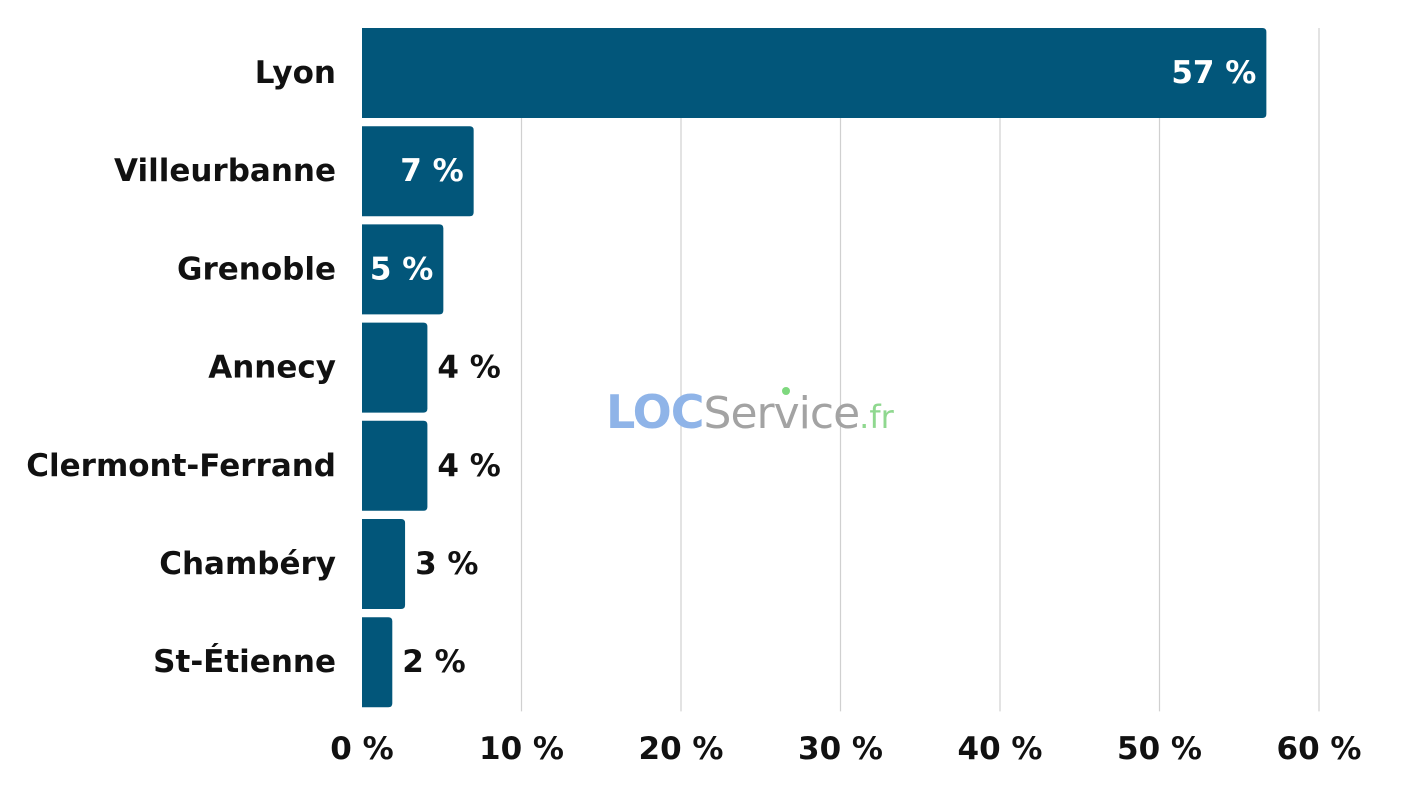  I want to click on data-label-clermont-ferrand: 4 %, so click(468, 466).